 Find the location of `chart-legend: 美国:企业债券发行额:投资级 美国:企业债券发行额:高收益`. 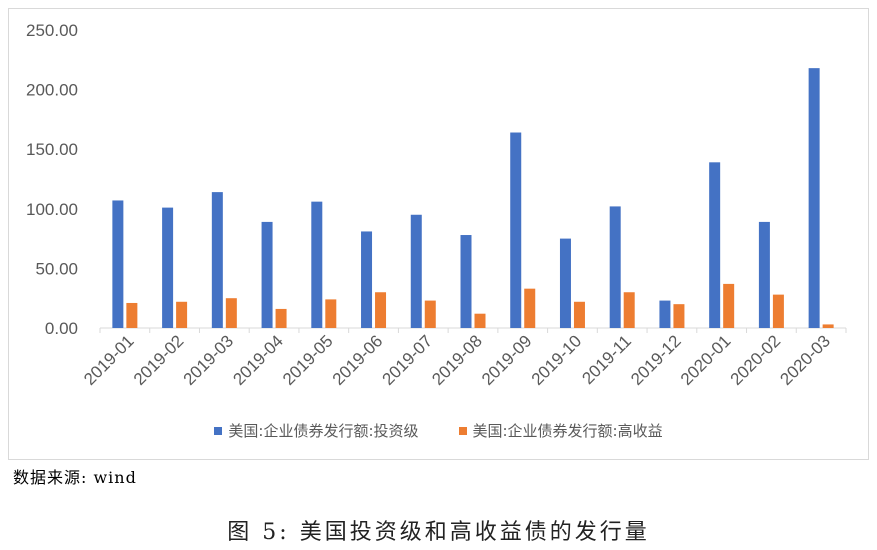

chart-legend: 美国:企业债券发行额:投资级 美国:企业债券发行额:高收益 is located at coordinates (438, 430).